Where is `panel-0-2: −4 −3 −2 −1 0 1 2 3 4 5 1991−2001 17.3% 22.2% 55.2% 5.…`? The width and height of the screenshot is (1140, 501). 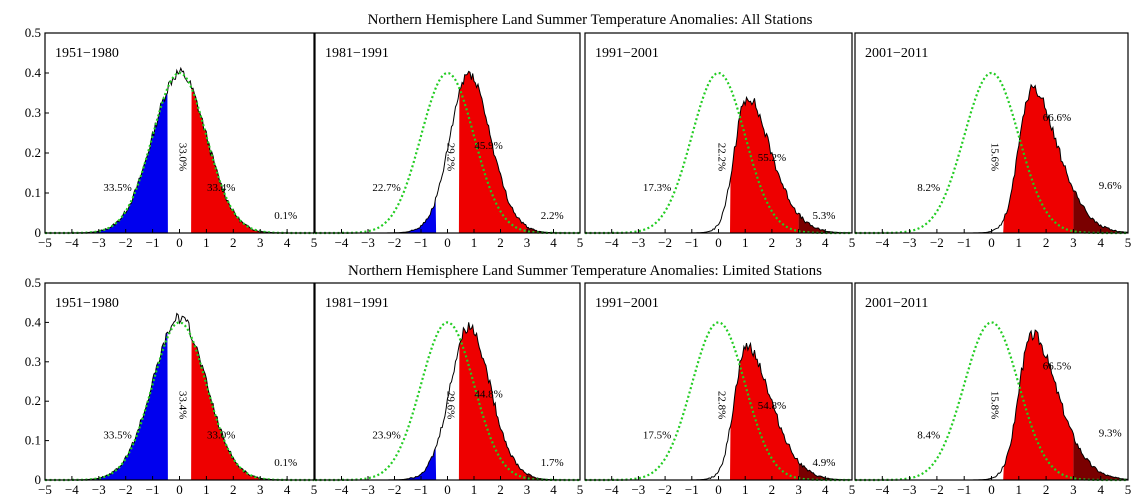 panel-0-2: −4 −3 −2 −1 0 1 2 3 4 5 1991−2001 17.3% 22.2% 55.2% 5.… is located at coordinates (719, 141).